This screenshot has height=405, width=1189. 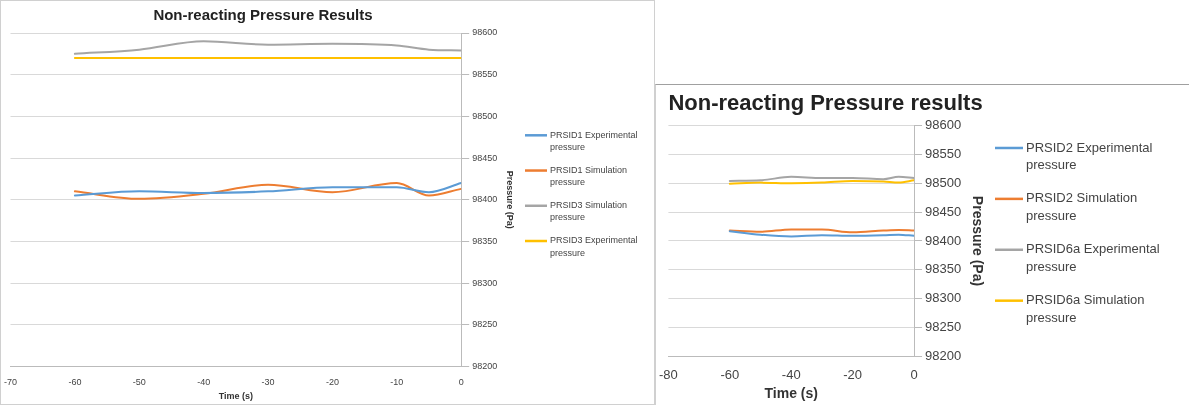 I want to click on legend-label: PRSID3 Simulation pressure, so click(x=589, y=211).